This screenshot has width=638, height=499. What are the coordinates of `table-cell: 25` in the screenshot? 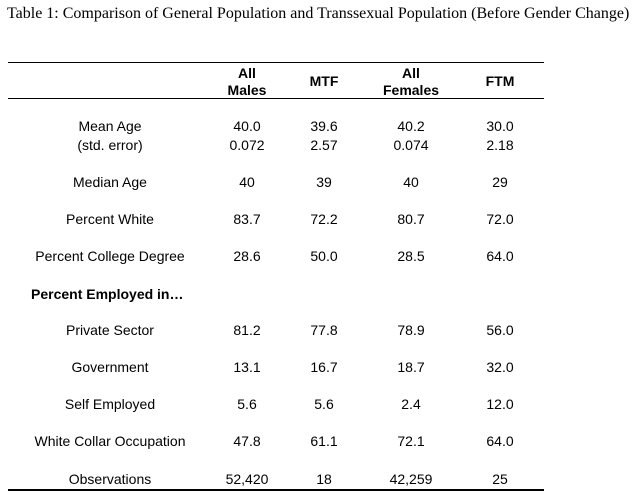 It's located at (500, 479).